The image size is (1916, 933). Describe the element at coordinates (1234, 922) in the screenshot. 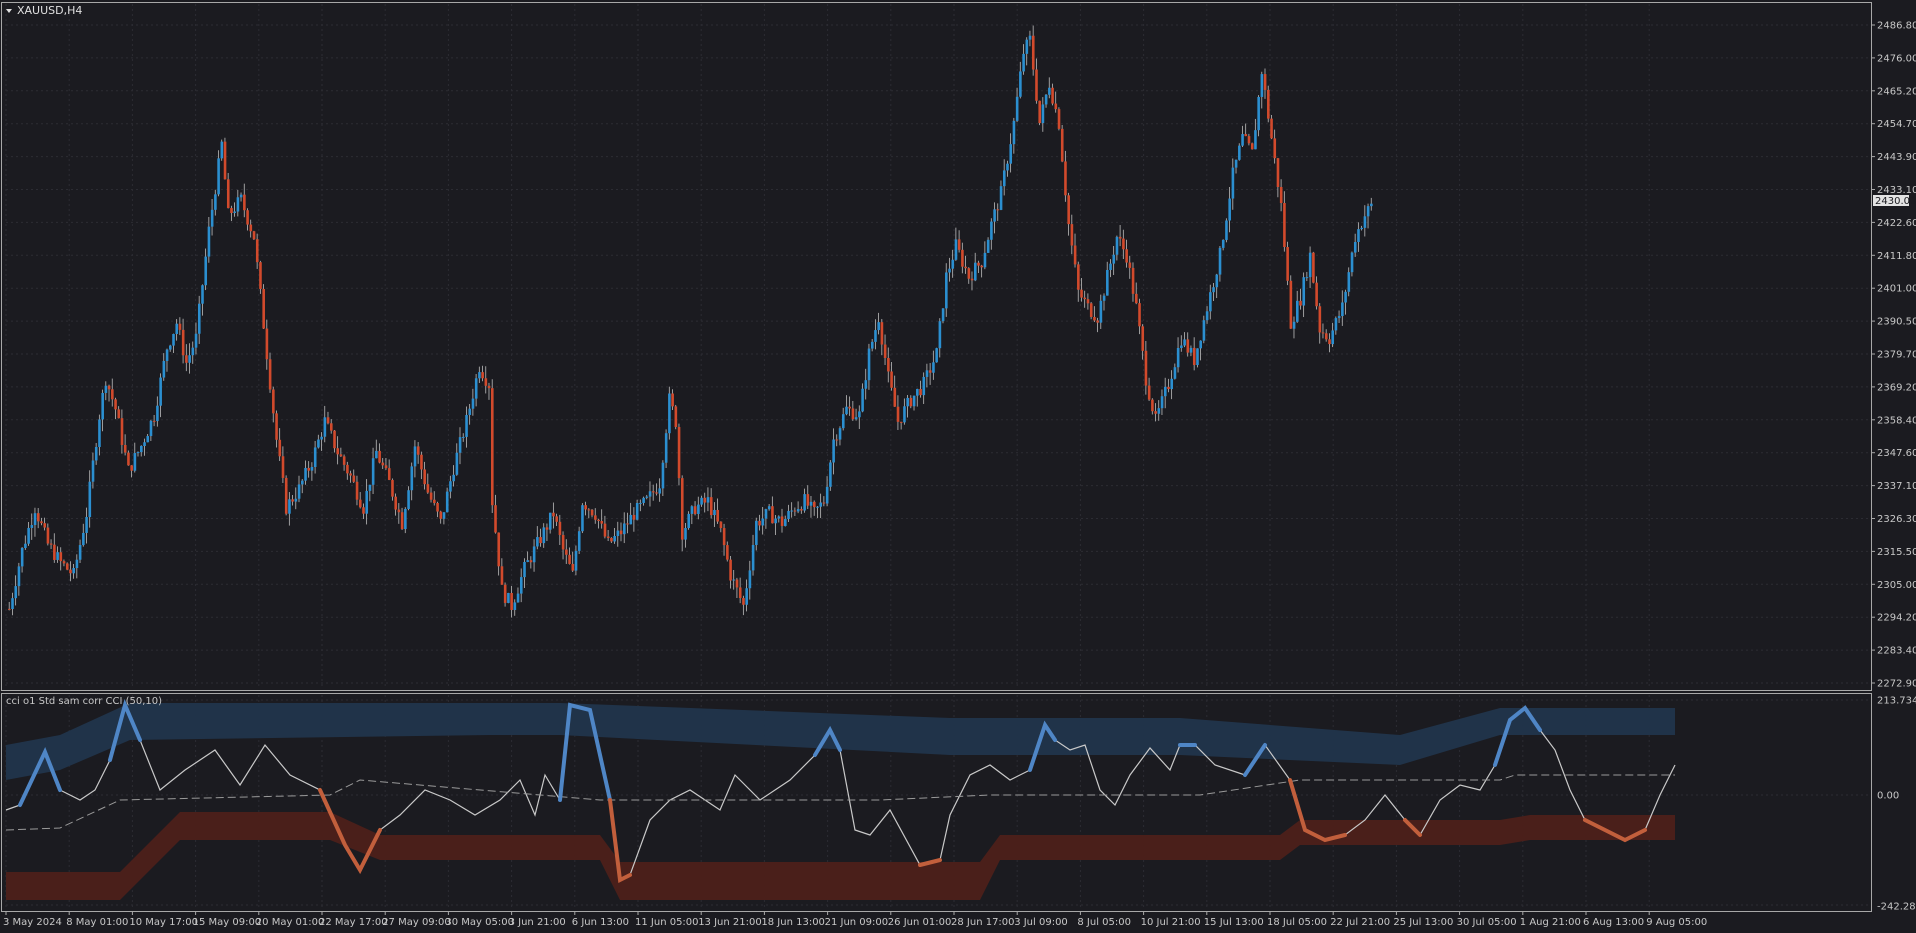

I see `time-tick-label: 15 Jul 13:00` at that location.